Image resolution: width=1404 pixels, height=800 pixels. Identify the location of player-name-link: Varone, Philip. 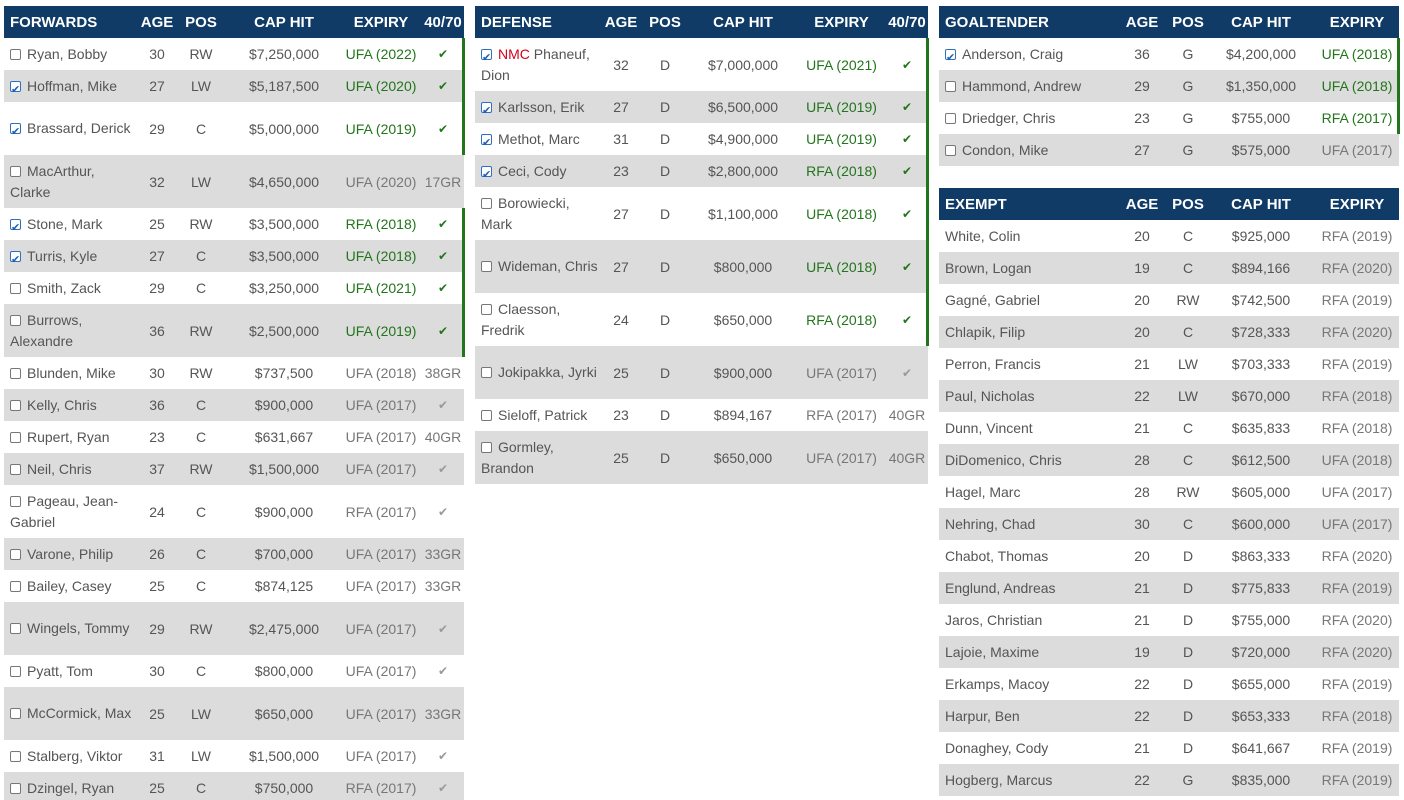
(70, 553).